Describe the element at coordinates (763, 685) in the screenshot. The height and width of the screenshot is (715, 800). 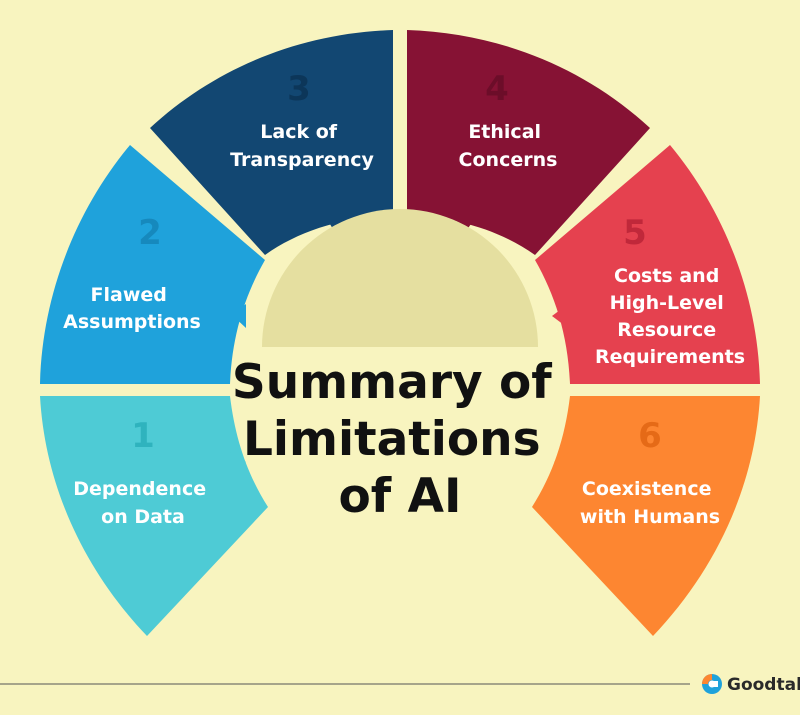
I see `brand-name: Goodtal` at that location.